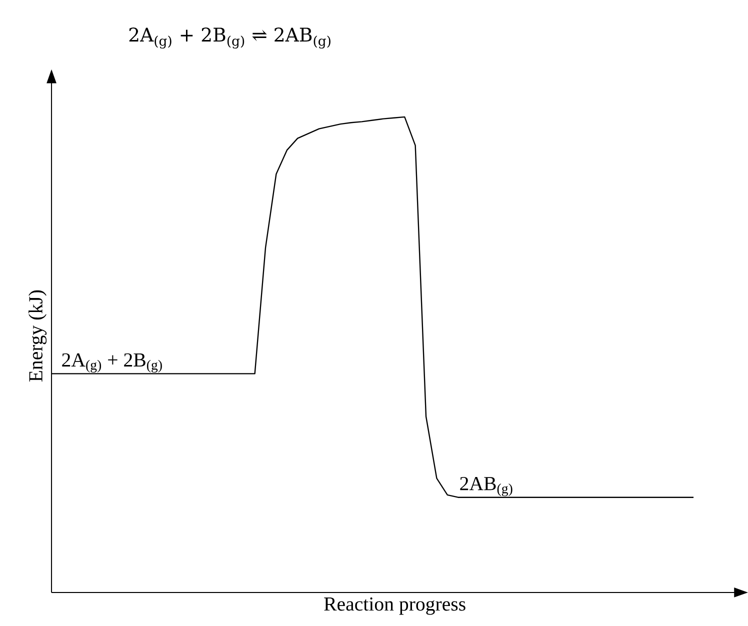  What do you see at coordinates (37, 336) in the screenshot?
I see `y-axis-title: Energy (kJ)` at bounding box center [37, 336].